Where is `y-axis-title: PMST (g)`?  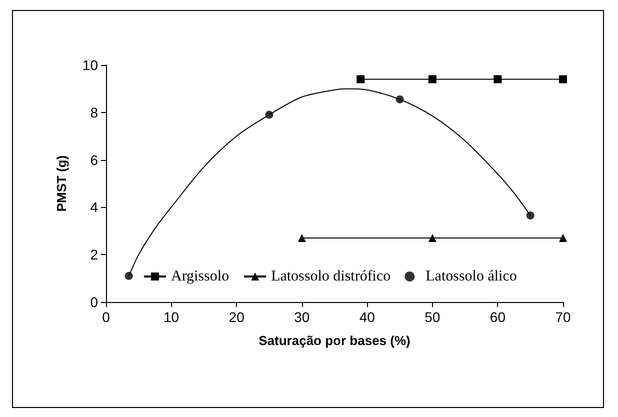 y-axis-title: PMST (g) is located at coordinates (61, 183).